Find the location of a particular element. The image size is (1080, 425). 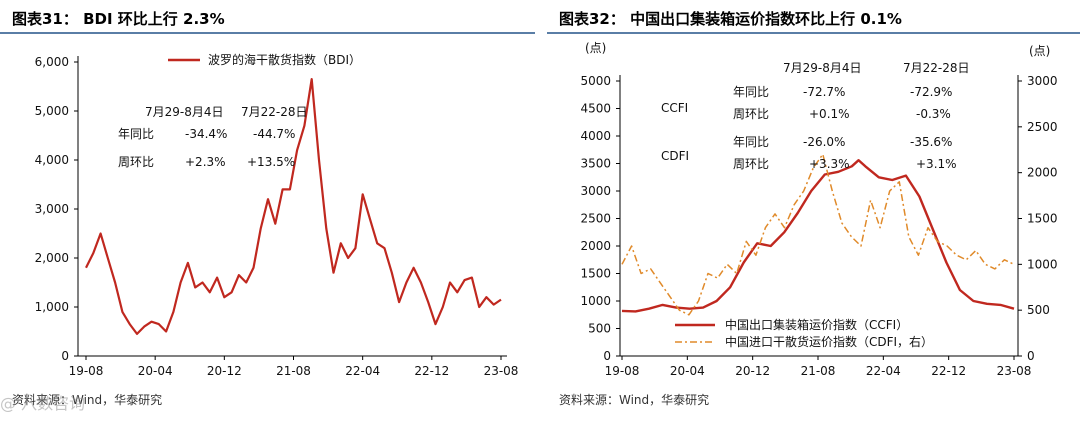

series-line-cdfi is located at coordinates (818, 234).